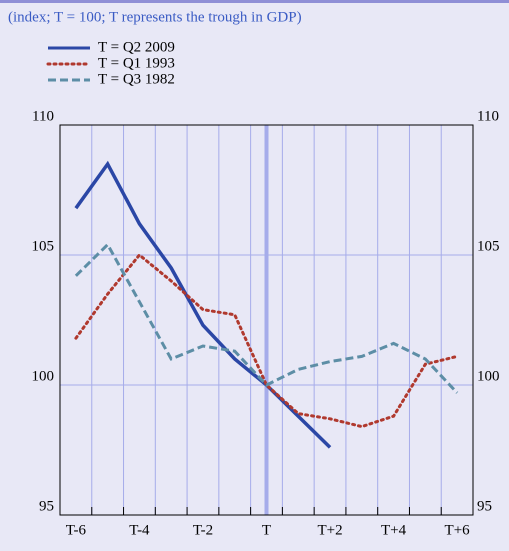  Describe the element at coordinates (43, 116) in the screenshot. I see `y-tick-label: 110` at that location.